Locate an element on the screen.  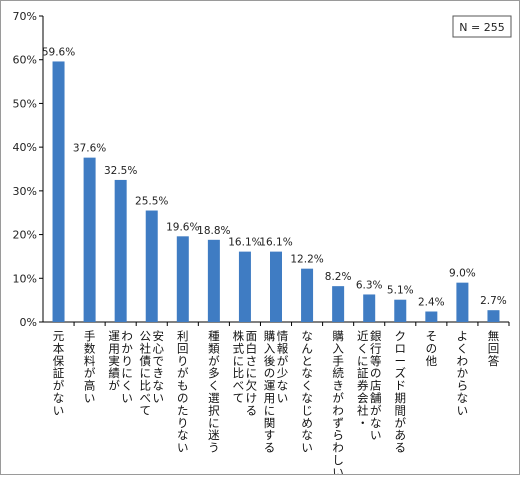
x-tick-label: 面白さに欠ける株式に比べて is located at coordinates (245, 373).